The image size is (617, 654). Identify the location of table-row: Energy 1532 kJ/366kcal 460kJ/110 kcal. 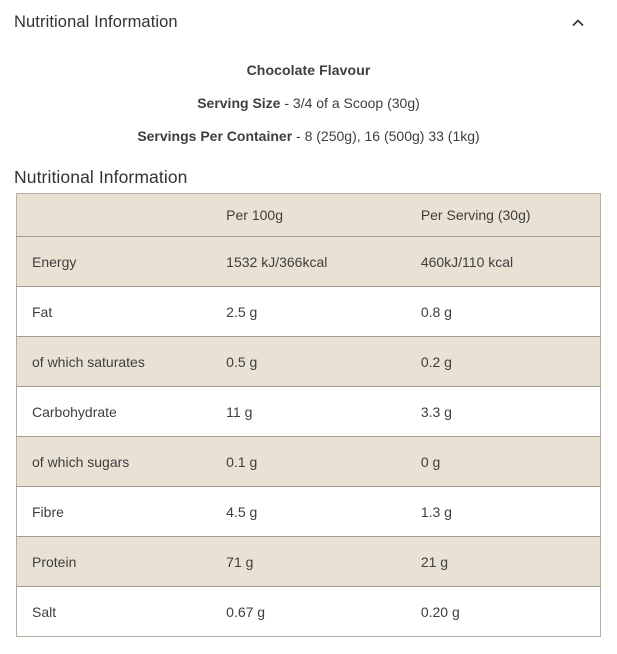
(308, 261).